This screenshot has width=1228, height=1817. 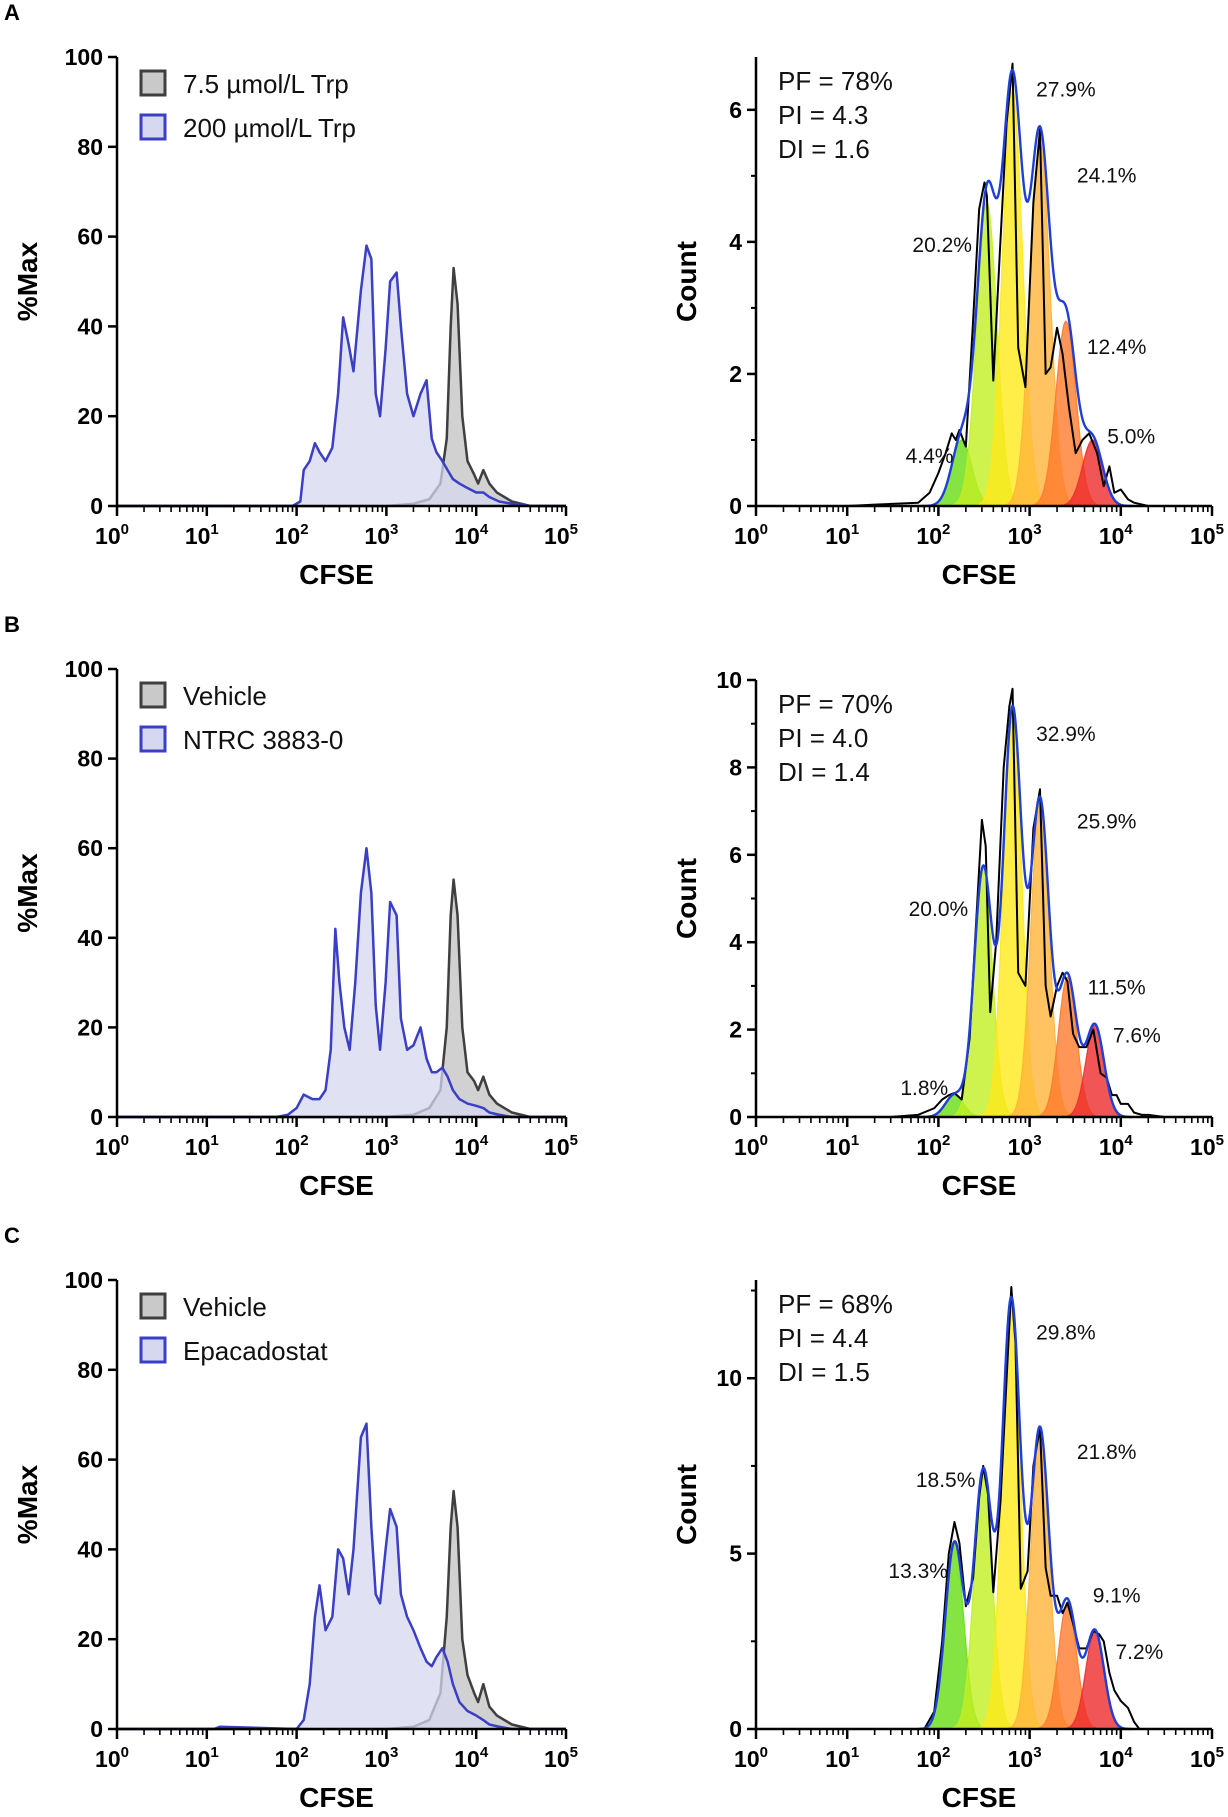 What do you see at coordinates (824, 1372) in the screenshot?
I see `stat-line: DI = 1.5` at bounding box center [824, 1372].